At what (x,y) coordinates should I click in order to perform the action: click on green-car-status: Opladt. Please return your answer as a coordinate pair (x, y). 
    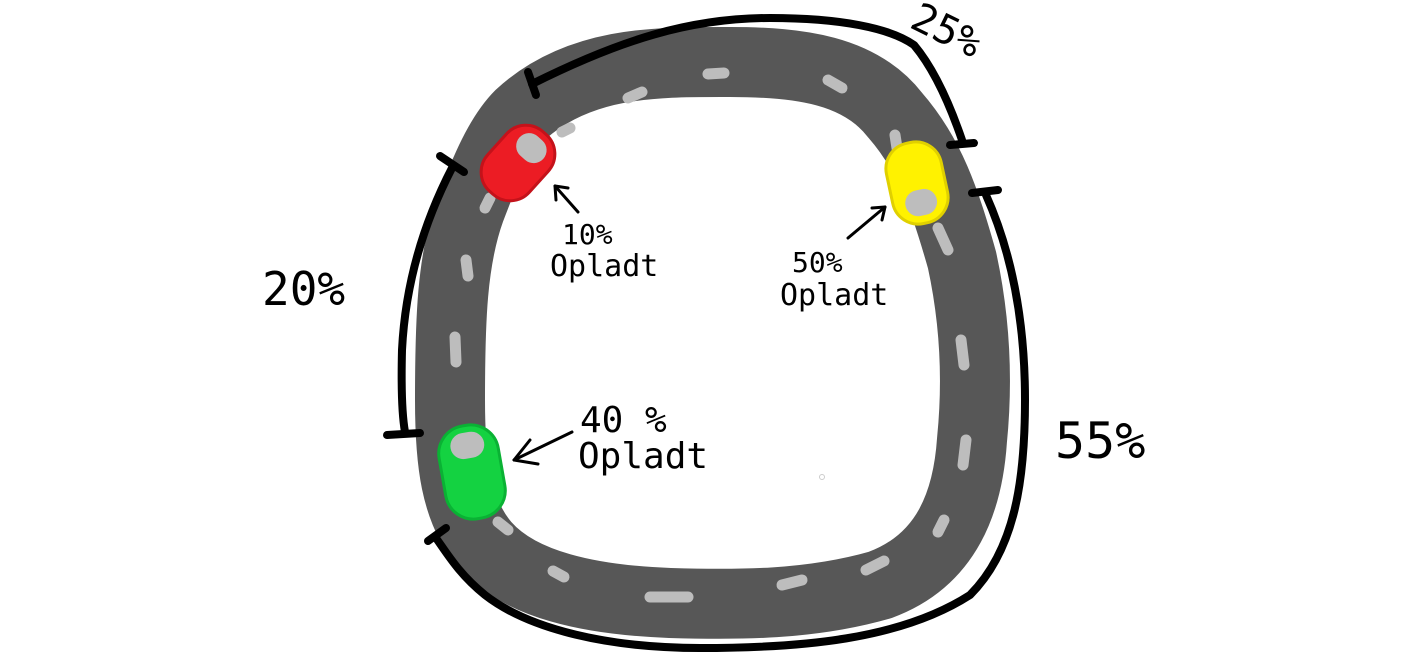
    Looking at the image, I should click on (643, 456).